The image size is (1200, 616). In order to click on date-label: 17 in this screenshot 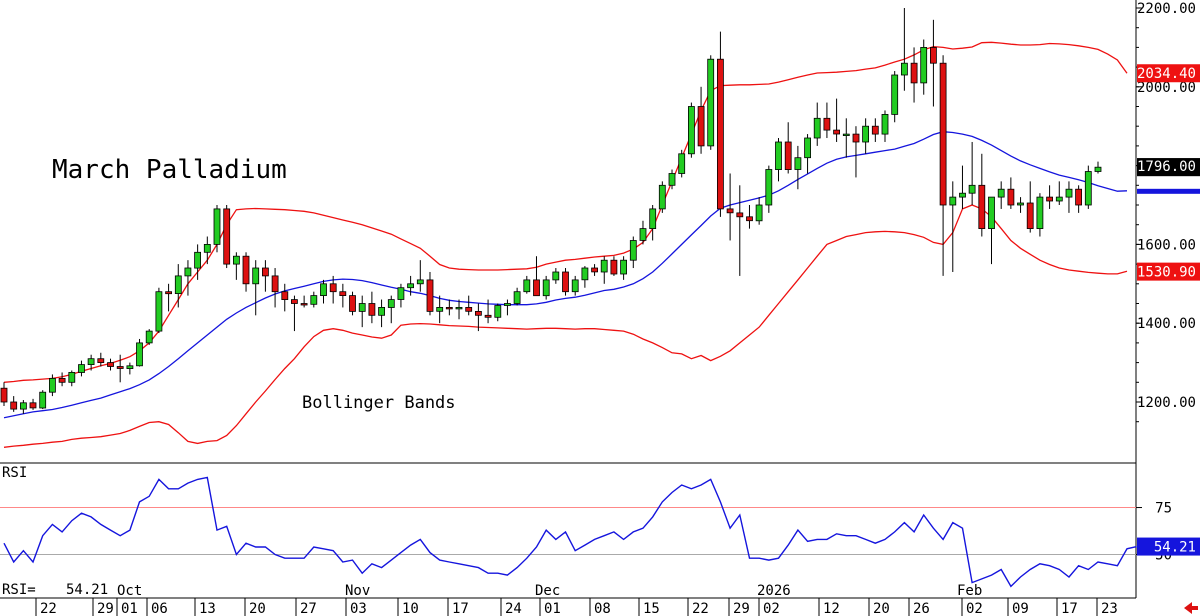, I will do `click(1069, 608)`.